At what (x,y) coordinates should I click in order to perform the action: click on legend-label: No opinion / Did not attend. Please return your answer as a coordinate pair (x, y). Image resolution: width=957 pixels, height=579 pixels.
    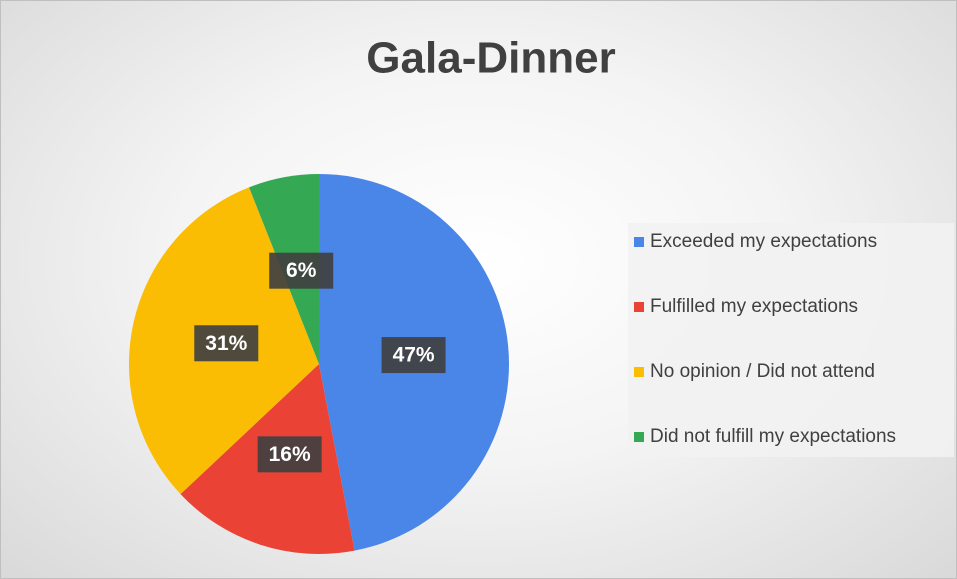
    Looking at the image, I should click on (762, 371).